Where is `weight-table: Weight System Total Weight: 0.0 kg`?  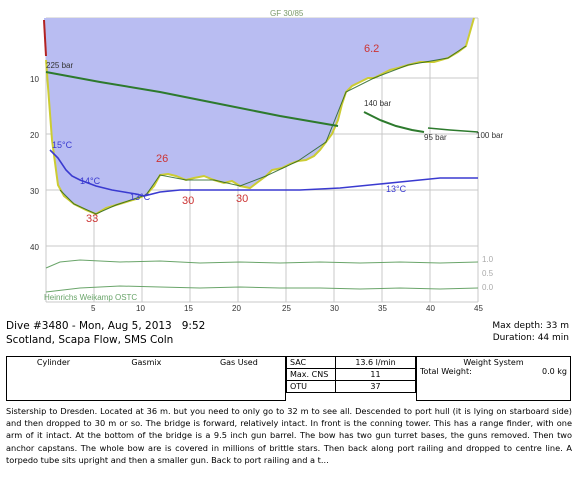
weight-table: Weight System Total Weight: 0.0 kg is located at coordinates (493, 378).